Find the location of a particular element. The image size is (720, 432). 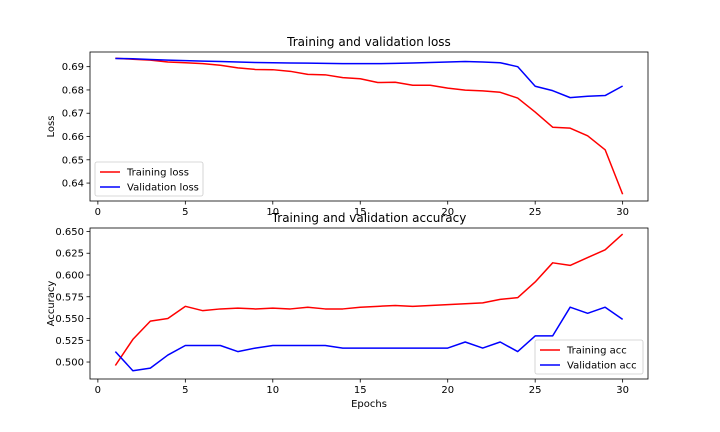

legend: Training loss Validation loss is located at coordinates (149, 179).